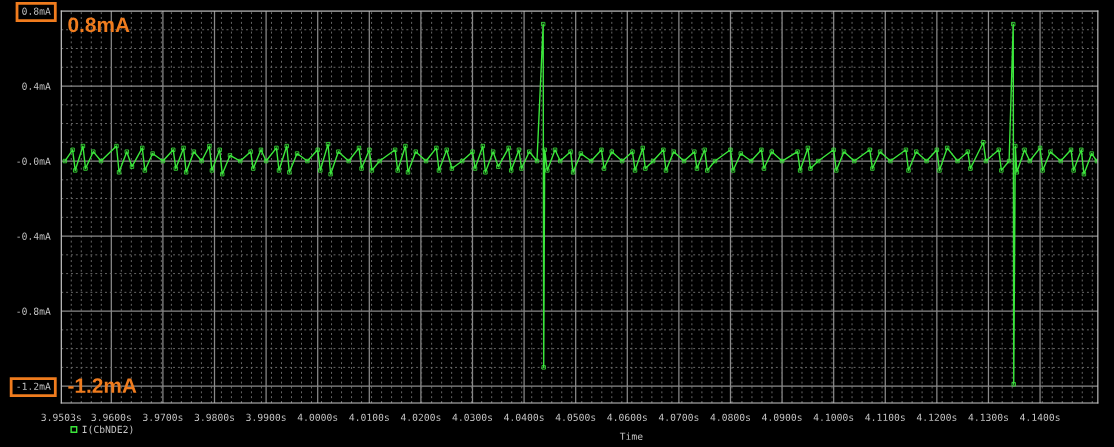 This screenshot has width=1114, height=447. I want to click on x-tick-label: 4.0500s, so click(575, 417).